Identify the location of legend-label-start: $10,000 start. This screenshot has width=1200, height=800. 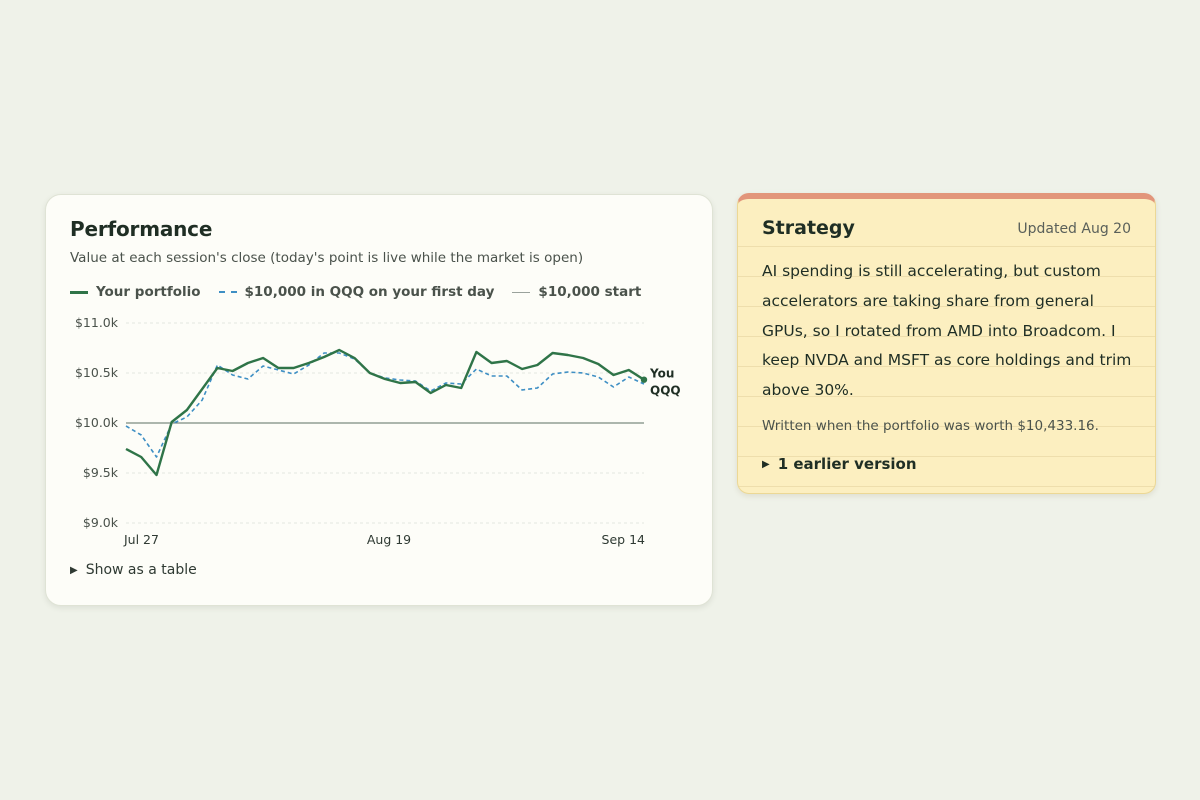
(590, 292).